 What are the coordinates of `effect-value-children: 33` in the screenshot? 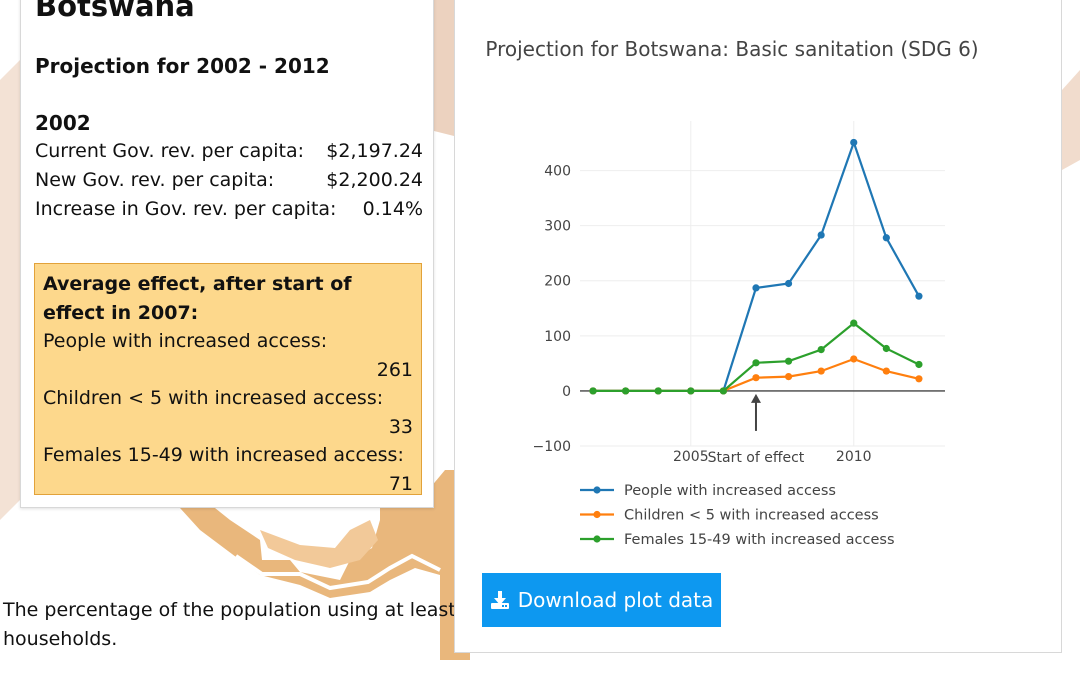 It's located at (400, 426).